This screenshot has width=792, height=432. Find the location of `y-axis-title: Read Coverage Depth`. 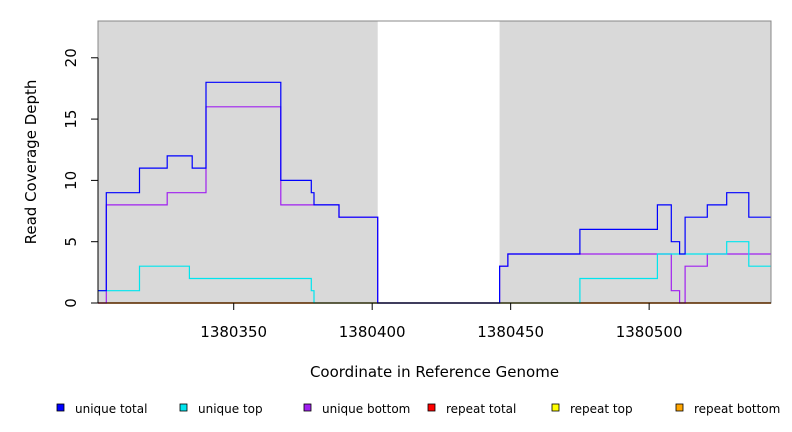

y-axis-title: Read Coverage Depth is located at coordinates (31, 162).